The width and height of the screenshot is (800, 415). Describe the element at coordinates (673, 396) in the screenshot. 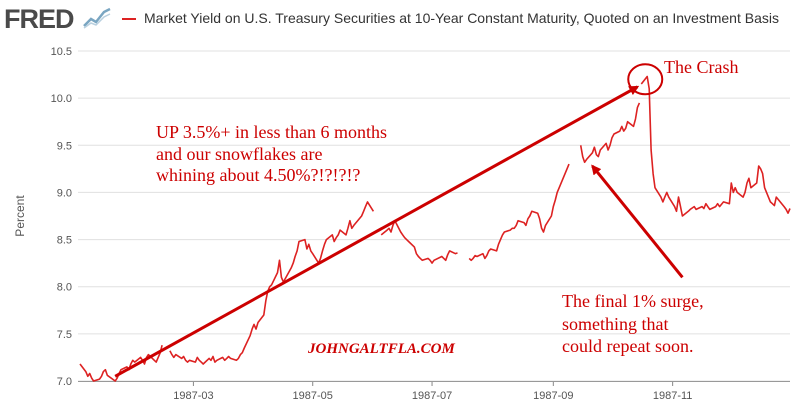

I see `x-tick-label: 1987-11` at that location.